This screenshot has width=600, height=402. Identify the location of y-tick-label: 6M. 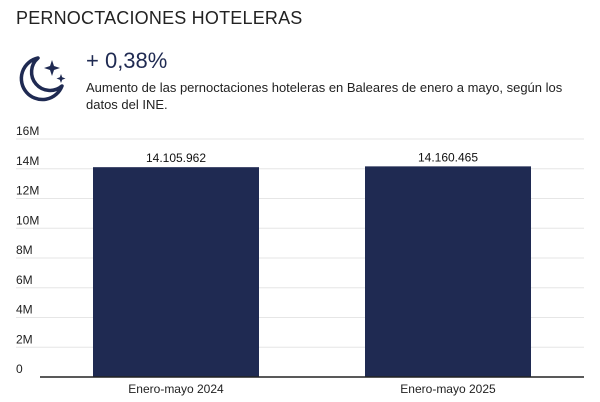
(24, 280).